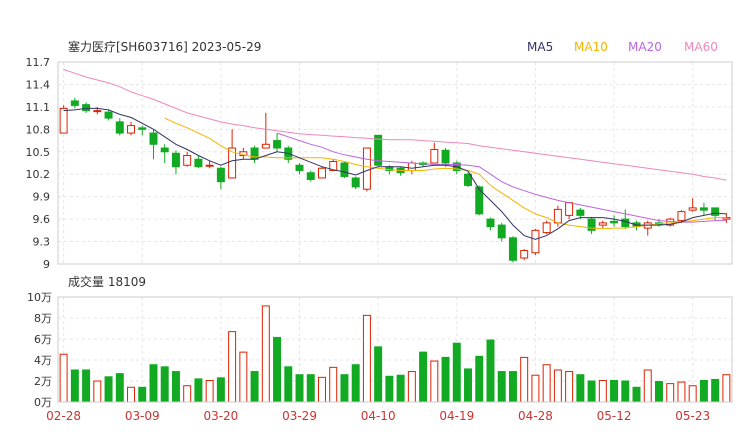 The image size is (740, 440). I want to click on price-axis: 11.7 11.4 11.1 10.8 10.5 10.2 9.9 9.6 9.3 9, so click(38, 163).